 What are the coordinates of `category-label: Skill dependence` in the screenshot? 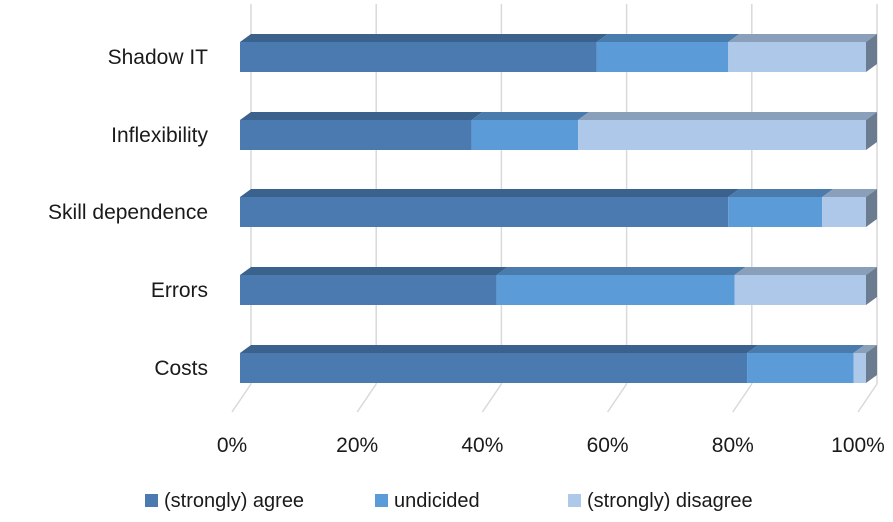 It's located at (128, 212).